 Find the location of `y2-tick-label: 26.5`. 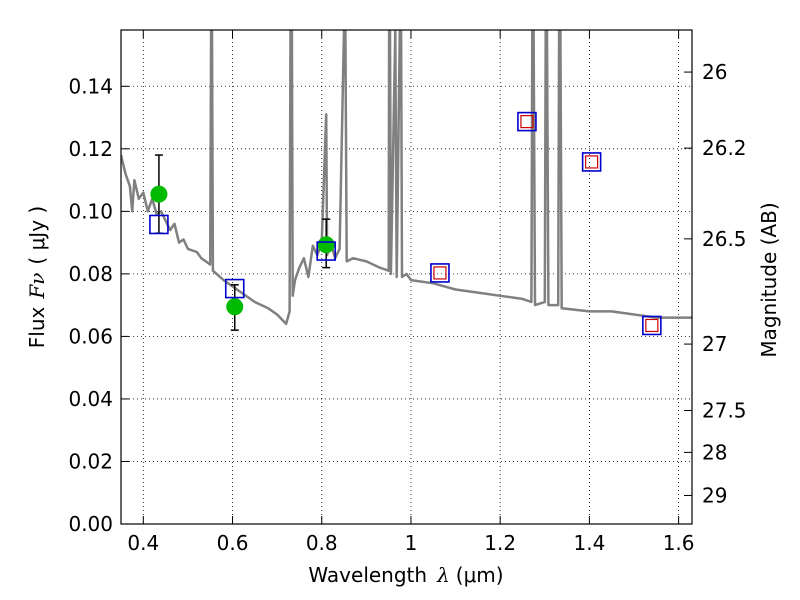

y2-tick-label: 26.5 is located at coordinates (724, 239).